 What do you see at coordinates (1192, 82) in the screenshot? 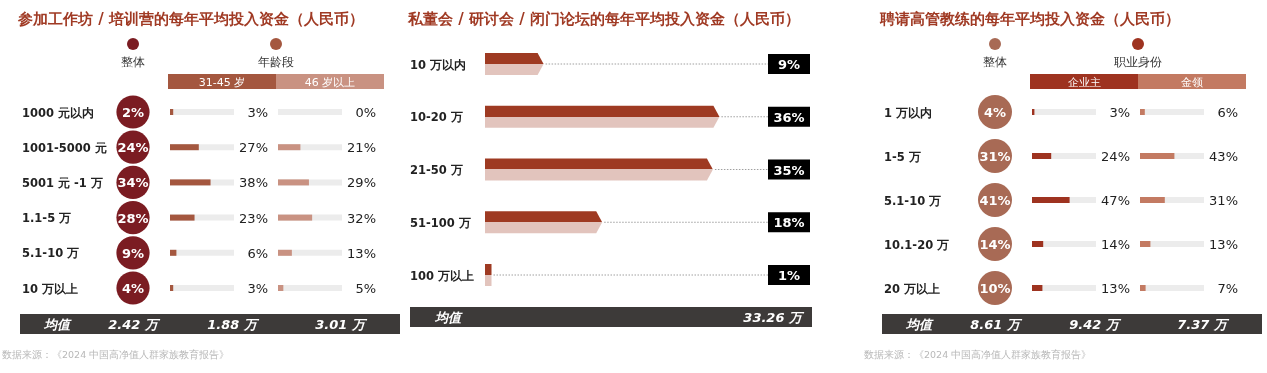
I see `text: 金领` at bounding box center [1192, 82].